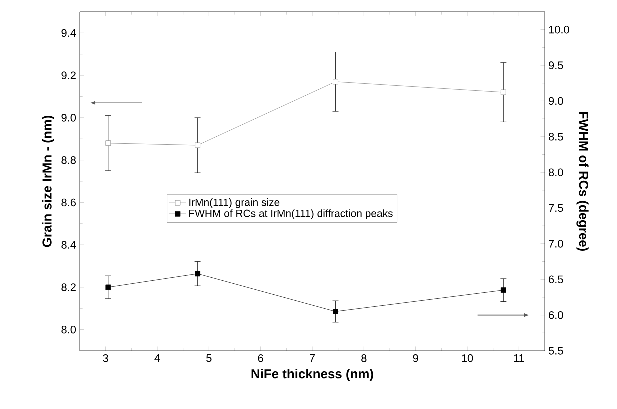 Image resolution: width=617 pixels, height=409 pixels. Describe the element at coordinates (556, 351) in the screenshot. I see `y2-tick-label: 5.5` at that location.